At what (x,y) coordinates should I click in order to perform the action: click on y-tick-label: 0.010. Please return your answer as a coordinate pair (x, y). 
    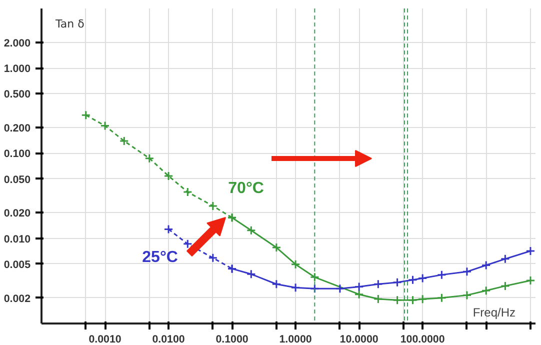
    Looking at the image, I should click on (17, 239).